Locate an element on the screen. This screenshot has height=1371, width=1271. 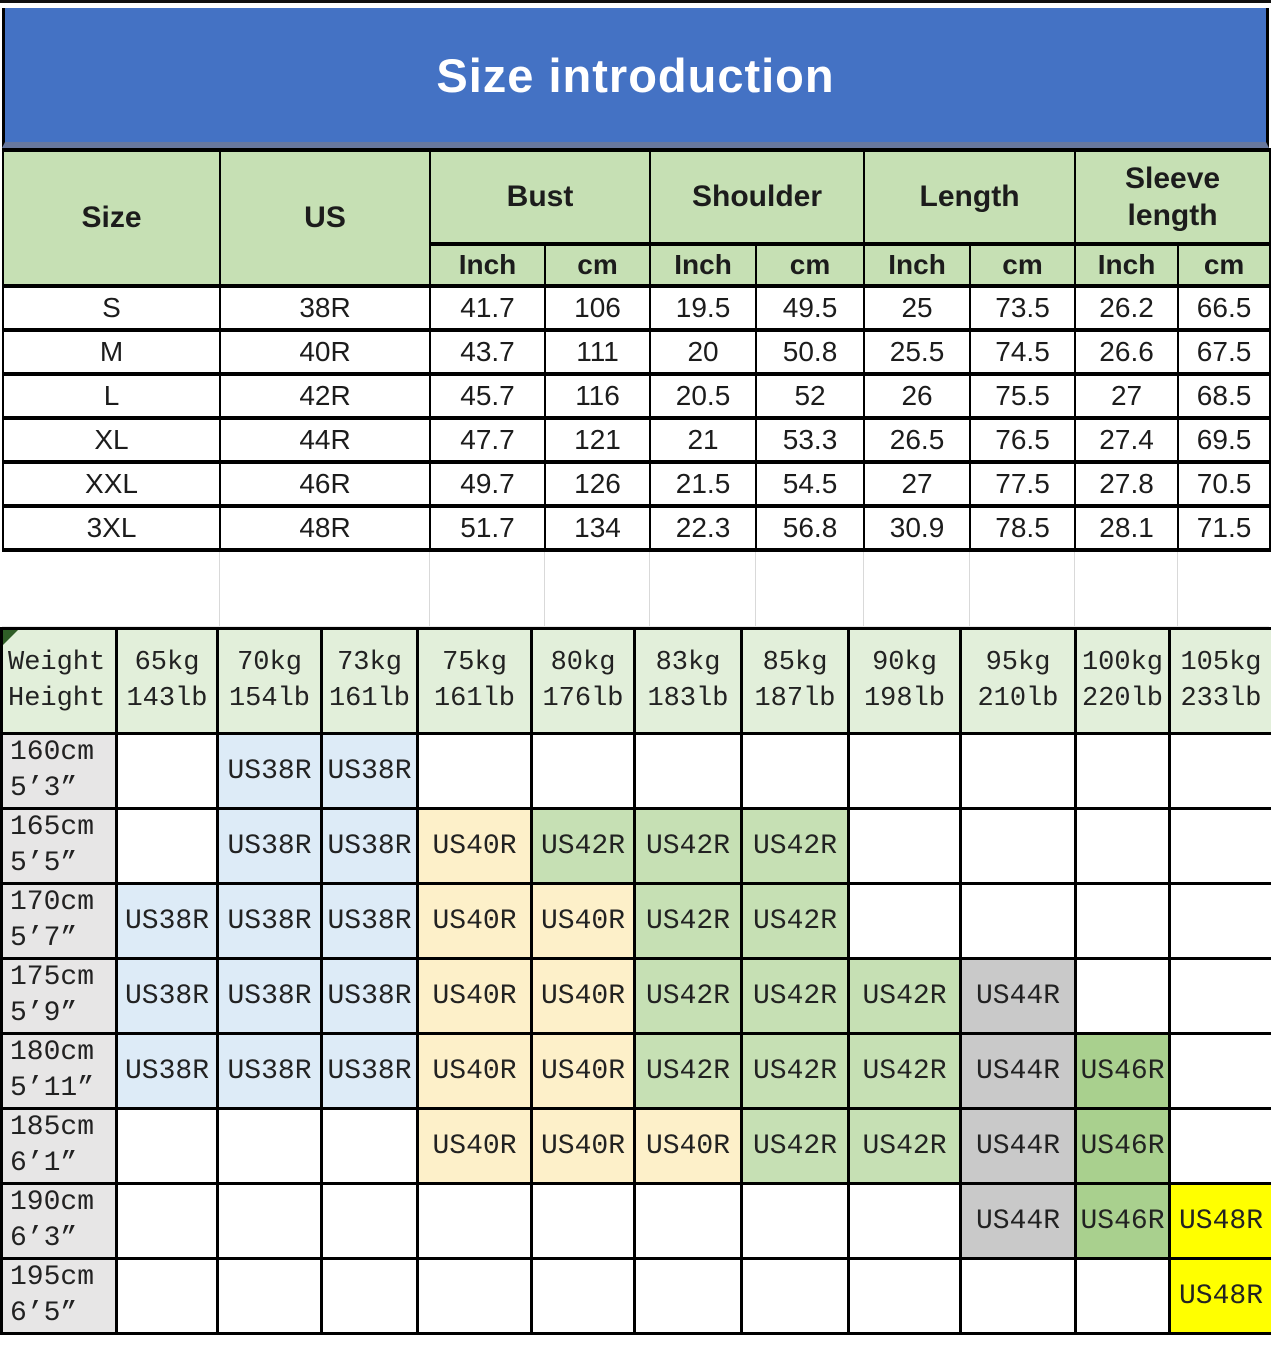
measurement-cell: 70.5 is located at coordinates (1224, 484).